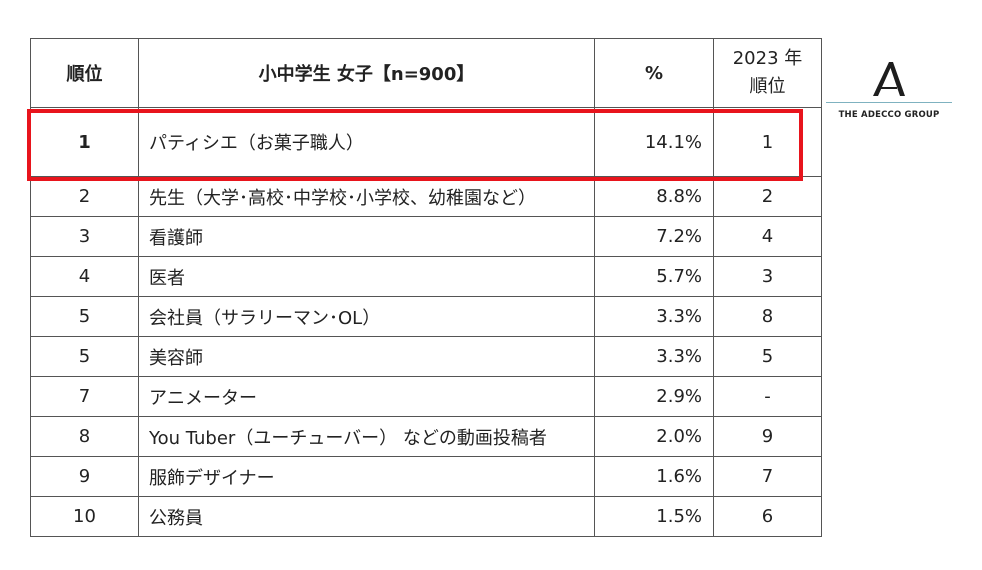 This screenshot has height=570, width=982. What do you see at coordinates (767, 356) in the screenshot?
I see `prev-rank-cell: 5` at bounding box center [767, 356].